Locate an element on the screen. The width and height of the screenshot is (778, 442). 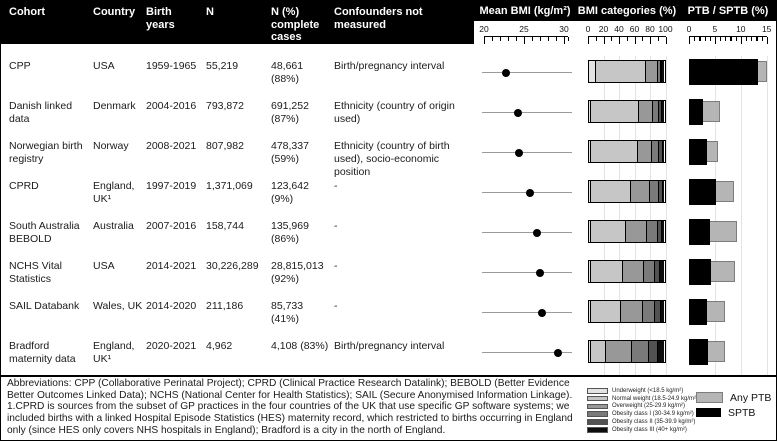
cell-n: 30,226,289 is located at coordinates (232, 266).